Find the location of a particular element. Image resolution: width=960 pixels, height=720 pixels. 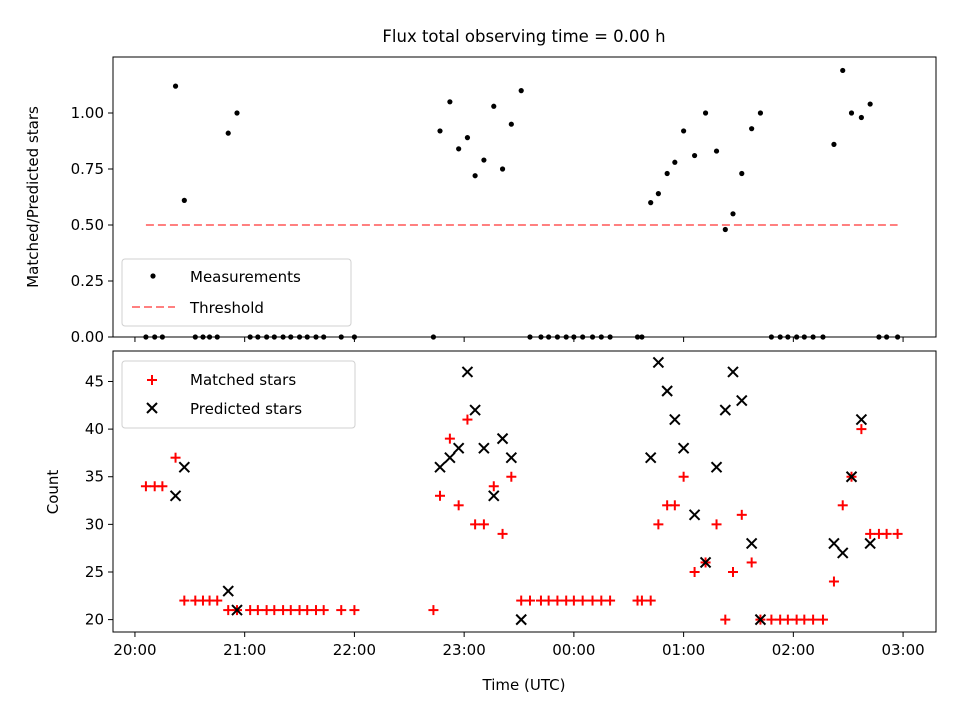

bottom-xtick-label: 21:00 is located at coordinates (244, 650).